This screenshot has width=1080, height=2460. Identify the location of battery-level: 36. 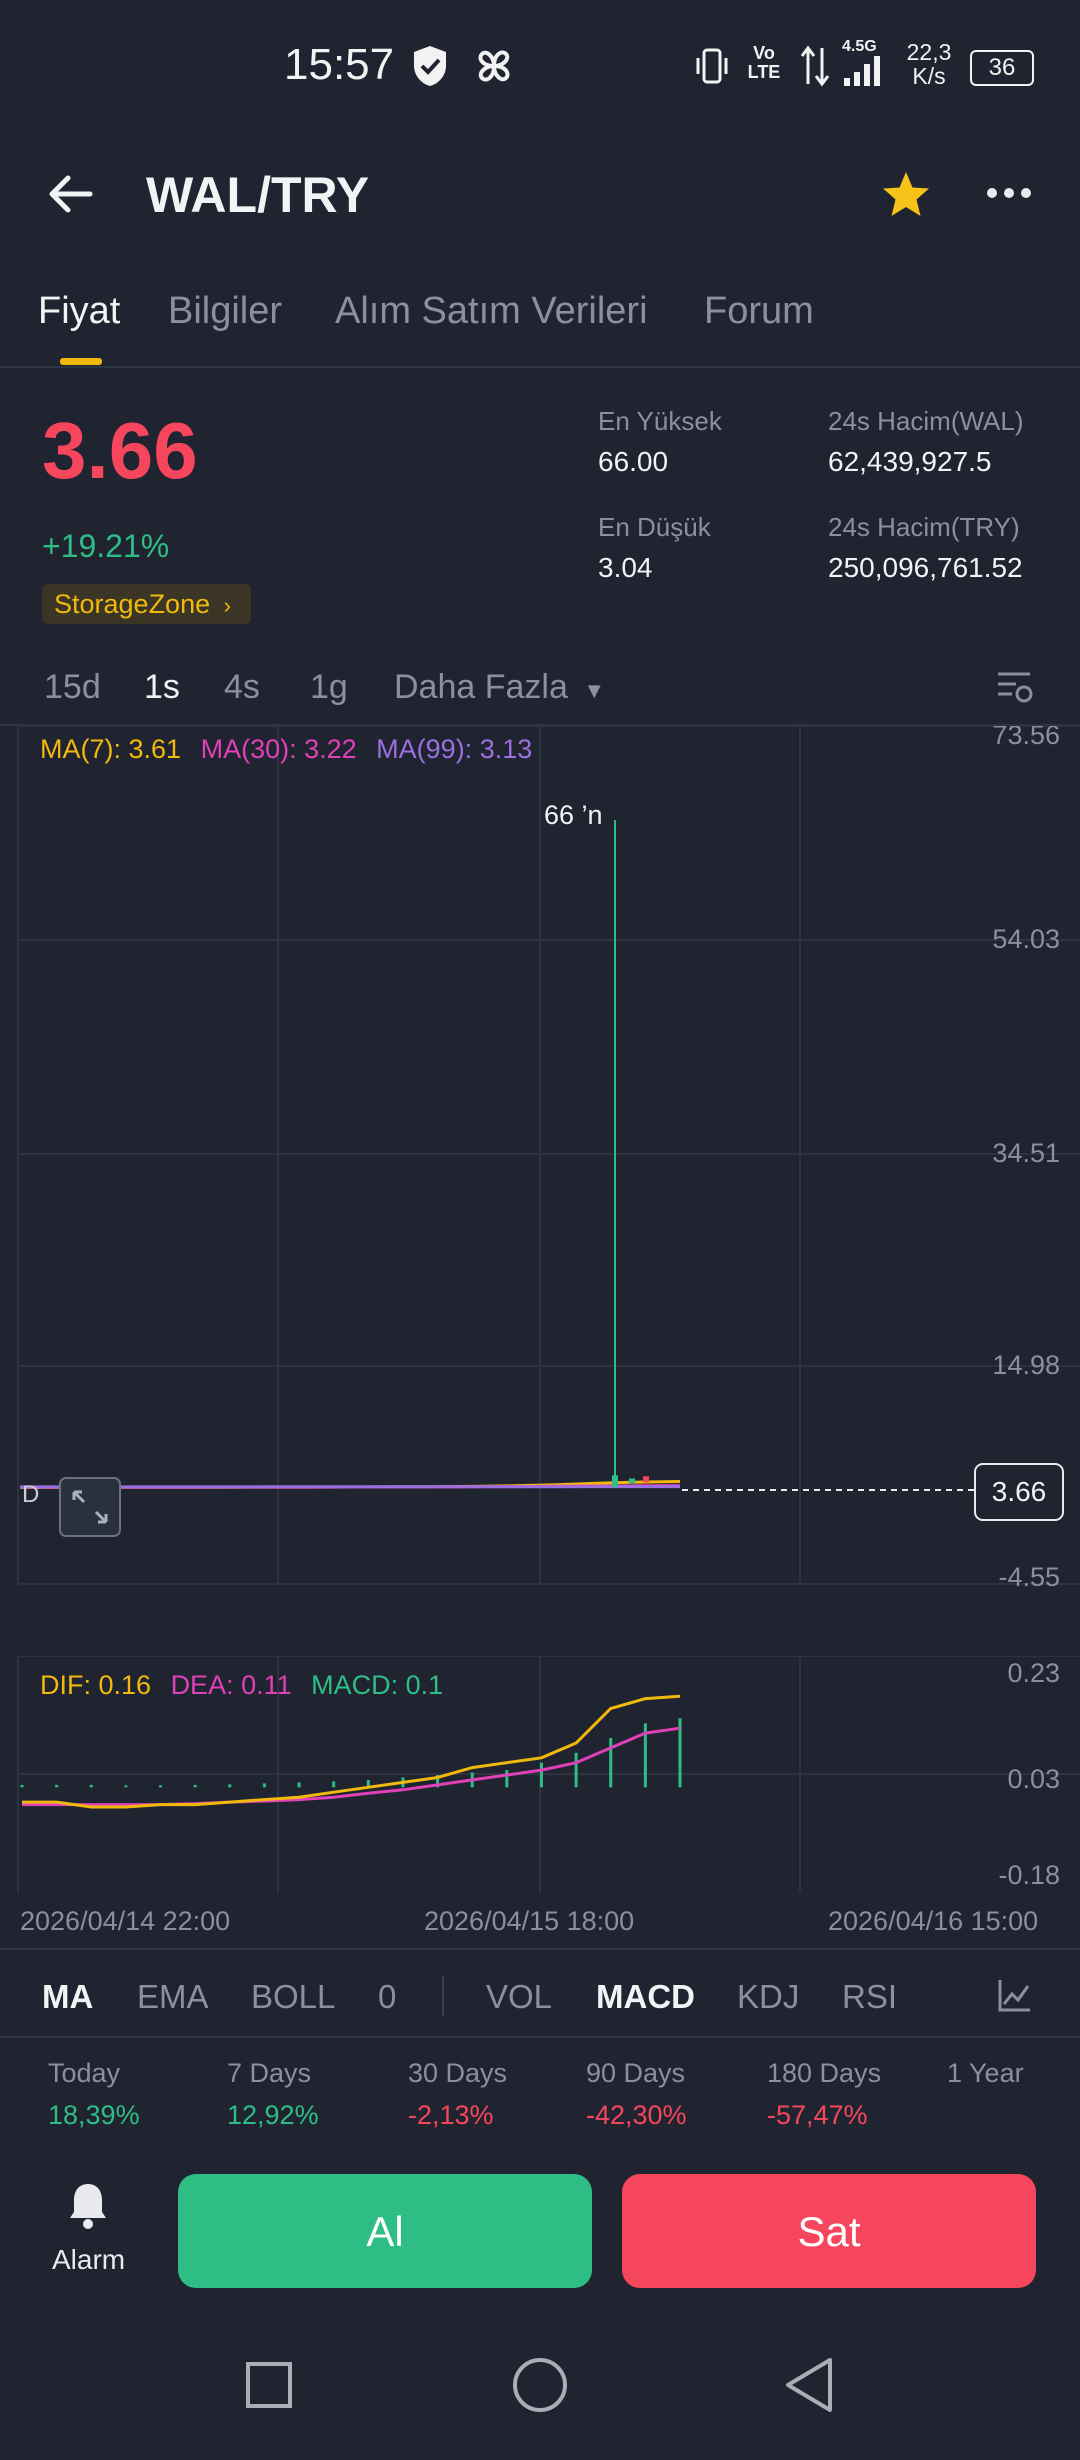
(1002, 67).